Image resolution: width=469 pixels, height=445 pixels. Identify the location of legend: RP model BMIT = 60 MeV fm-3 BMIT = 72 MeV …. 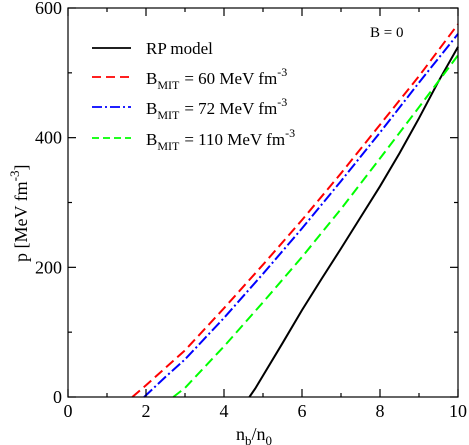
(193, 96).